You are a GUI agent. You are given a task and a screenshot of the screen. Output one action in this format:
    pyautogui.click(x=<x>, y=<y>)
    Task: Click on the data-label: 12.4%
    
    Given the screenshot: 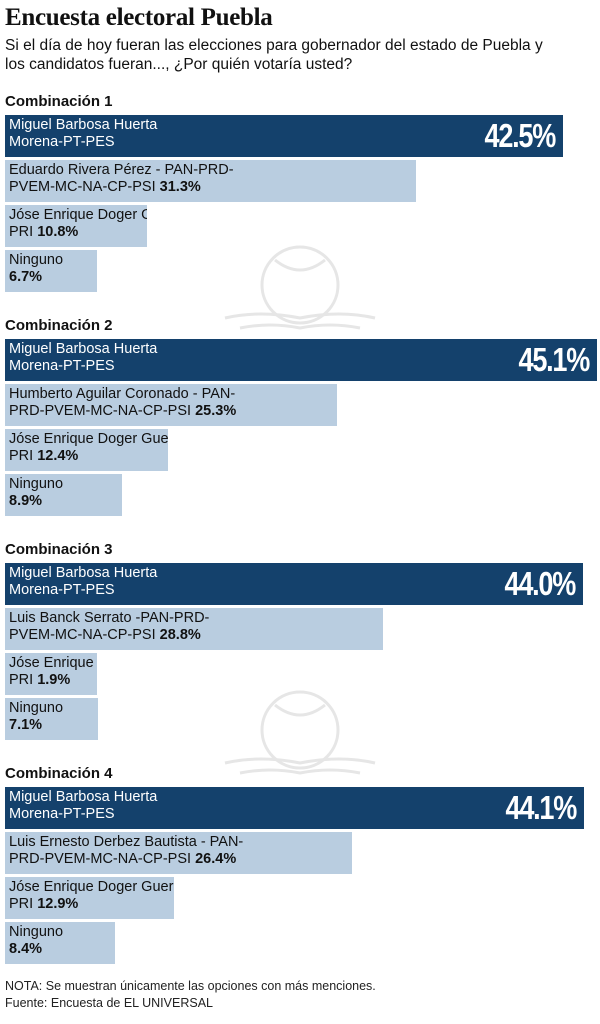 What is the action you would take?
    pyautogui.click(x=58, y=456)
    